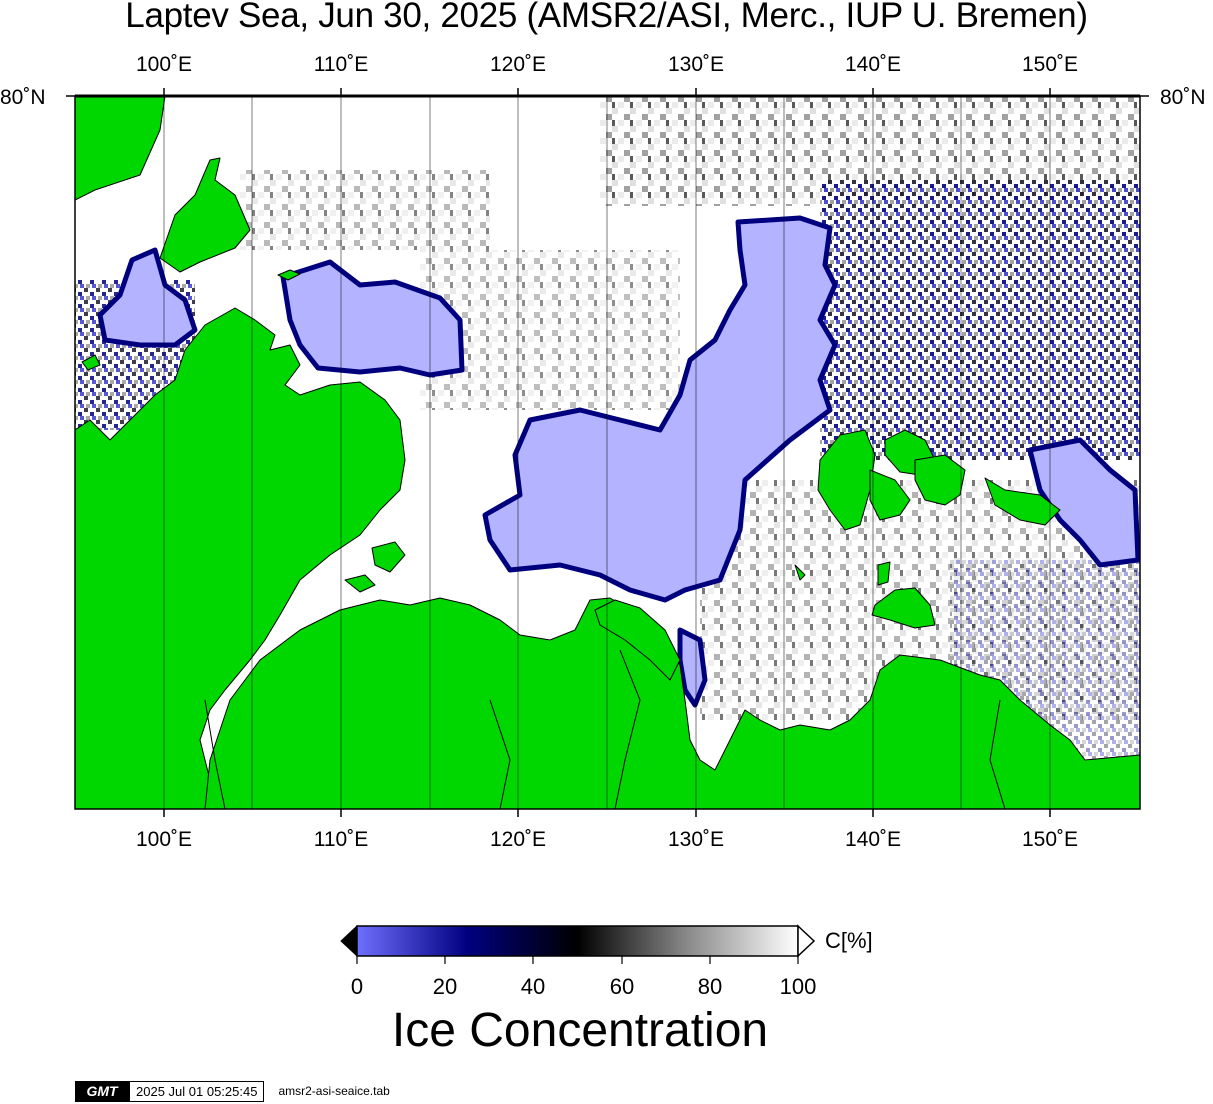  Describe the element at coordinates (637, 640) in the screenshot. I see `lena-delta-coast` at that location.